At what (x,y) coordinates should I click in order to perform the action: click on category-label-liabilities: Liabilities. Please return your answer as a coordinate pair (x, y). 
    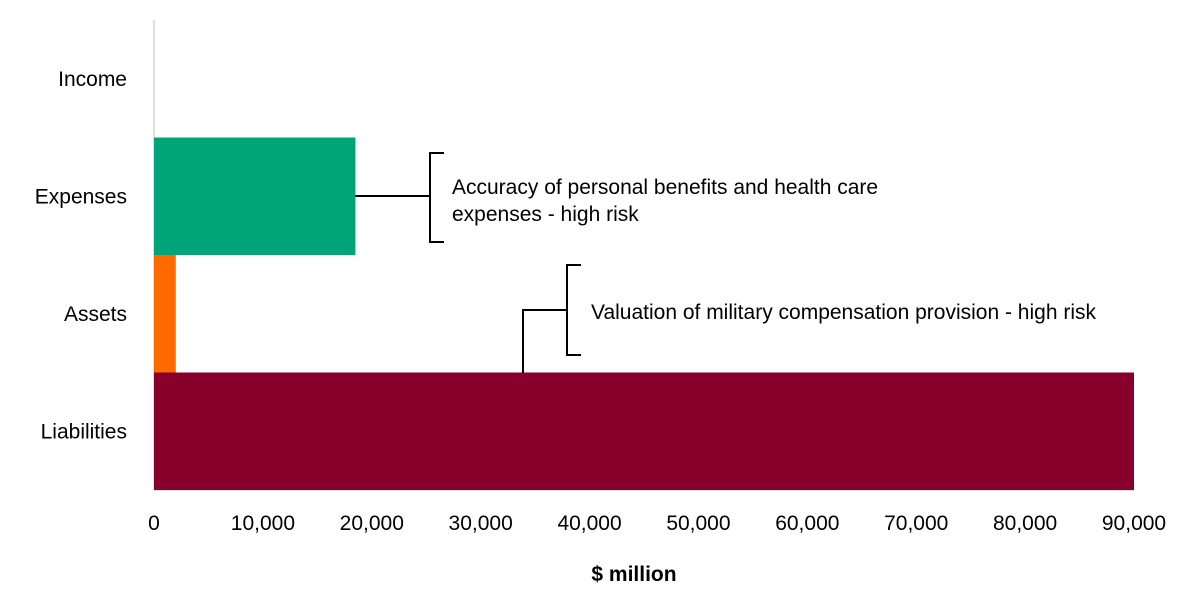
    Looking at the image, I should click on (84, 431).